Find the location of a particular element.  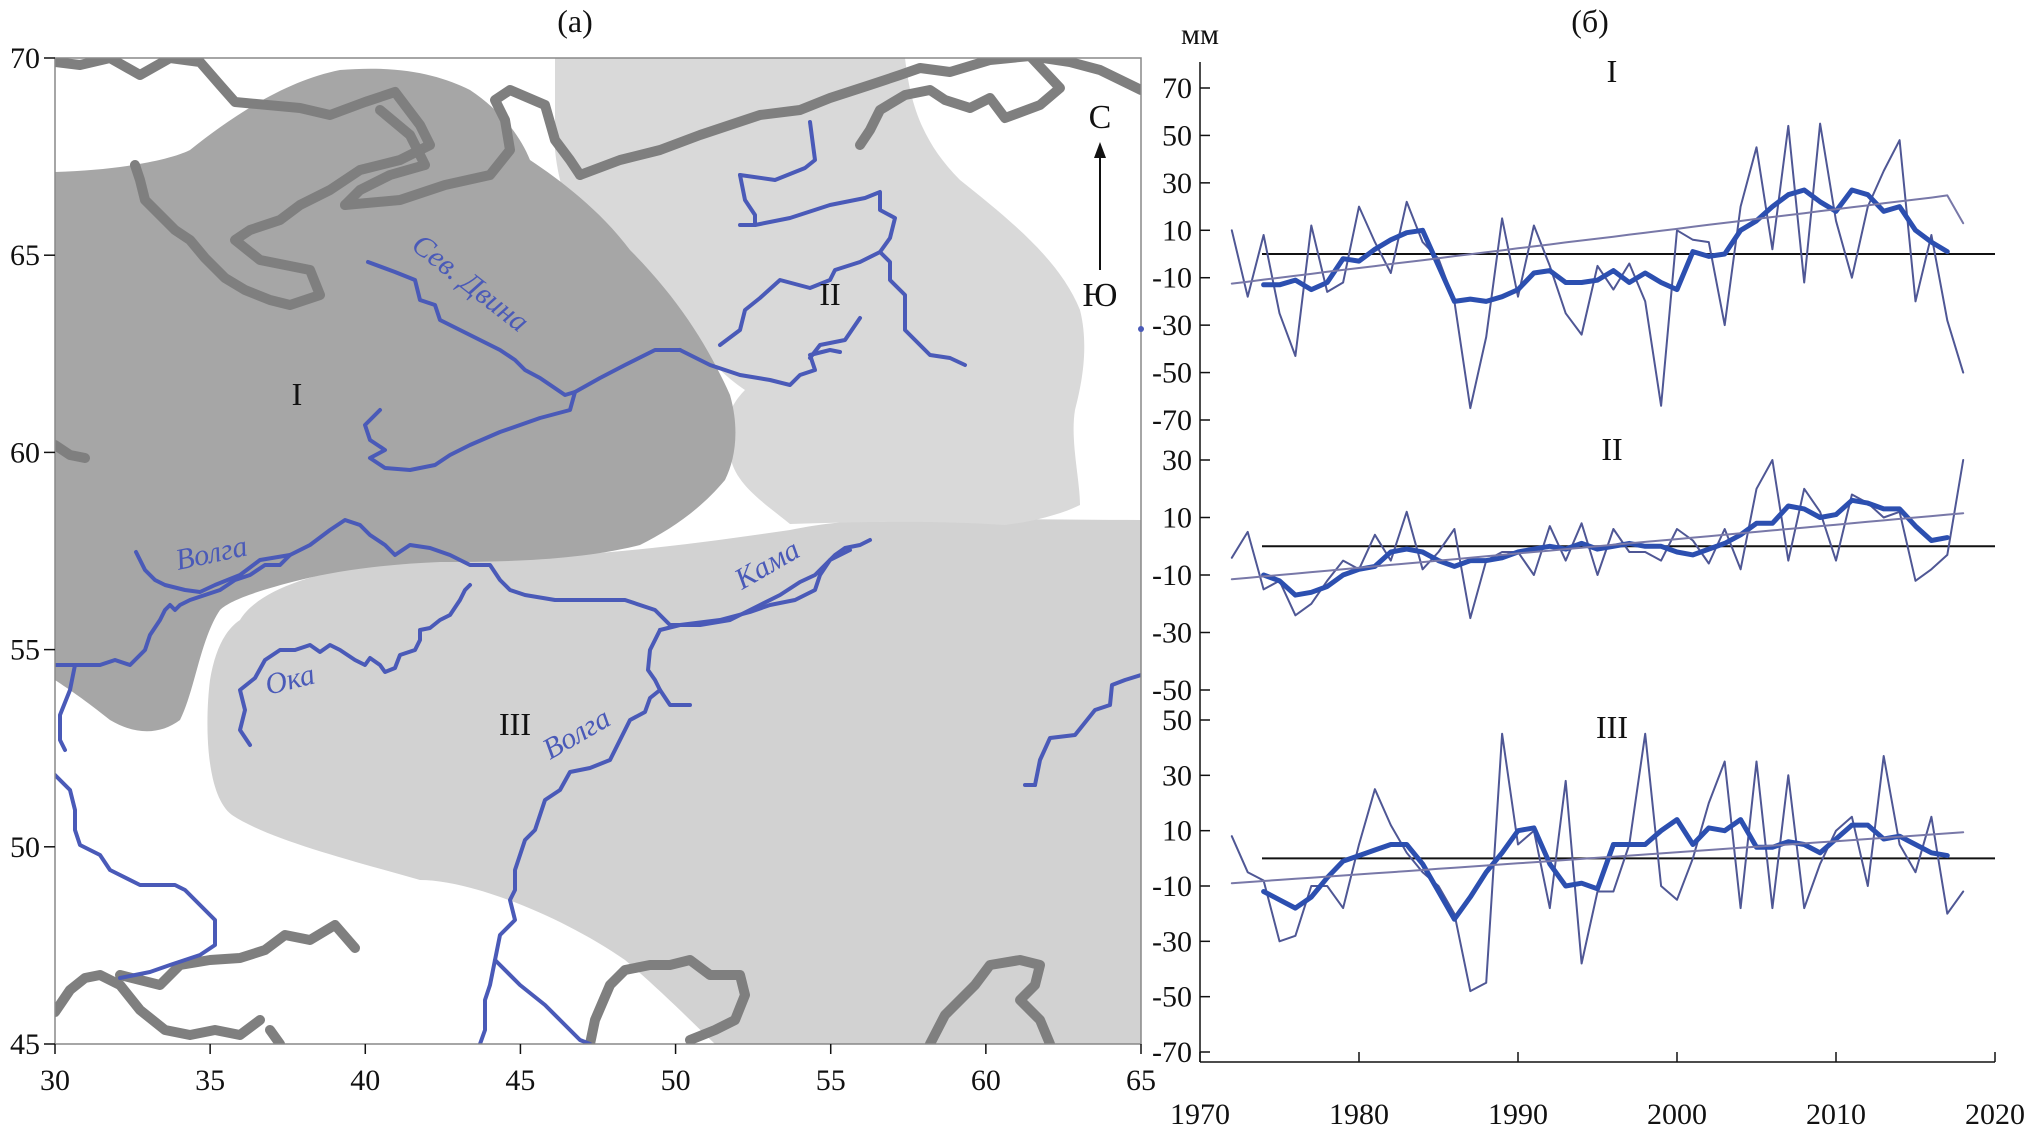

chart-I-smoothed-series is located at coordinates (1605, 245).